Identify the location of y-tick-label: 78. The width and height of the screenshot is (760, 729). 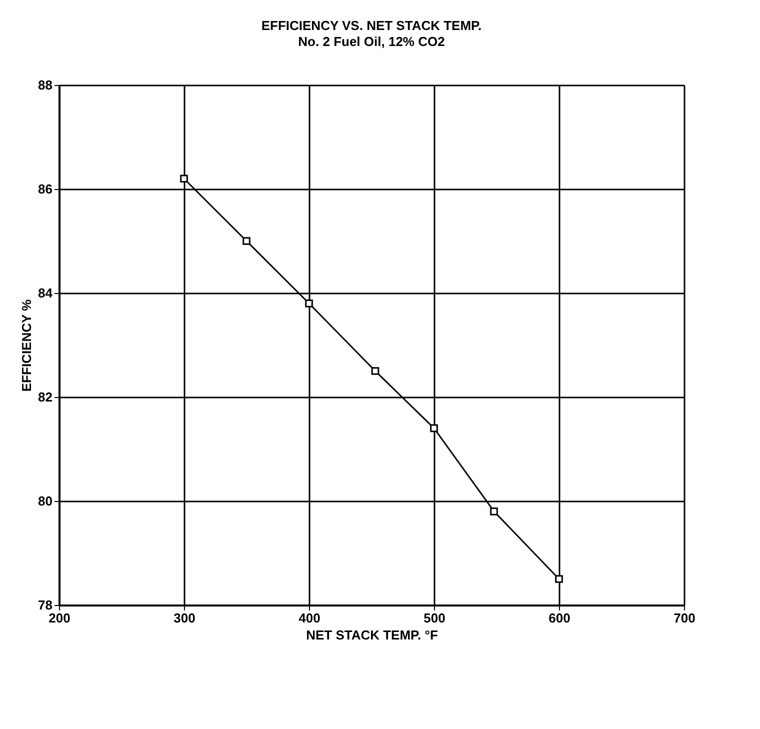
(45, 605).